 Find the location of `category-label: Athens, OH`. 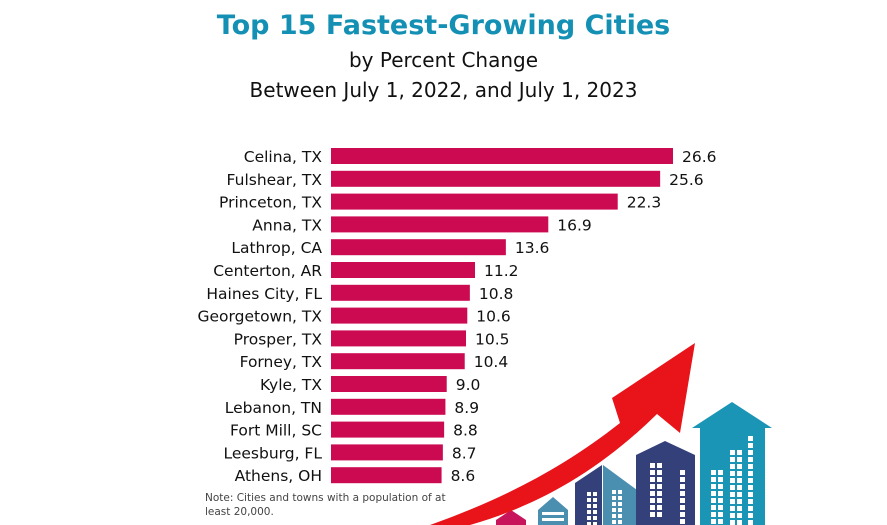

category-label: Athens, OH is located at coordinates (278, 476).